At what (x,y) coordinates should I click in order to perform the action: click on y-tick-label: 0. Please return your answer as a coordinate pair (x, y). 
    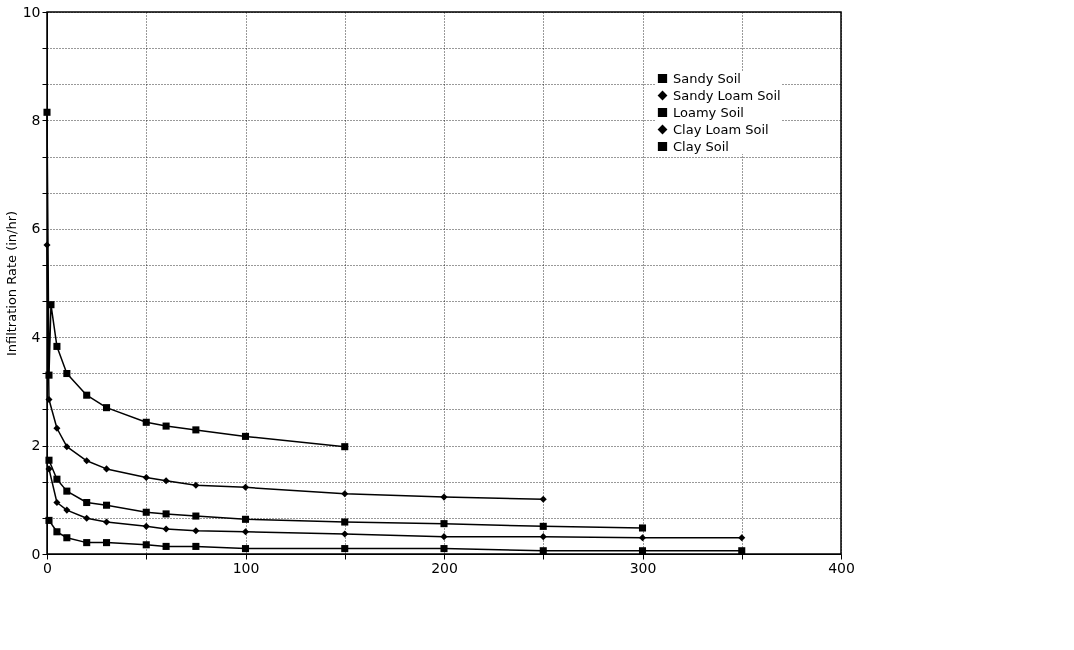
    Looking at the image, I should click on (36, 553).